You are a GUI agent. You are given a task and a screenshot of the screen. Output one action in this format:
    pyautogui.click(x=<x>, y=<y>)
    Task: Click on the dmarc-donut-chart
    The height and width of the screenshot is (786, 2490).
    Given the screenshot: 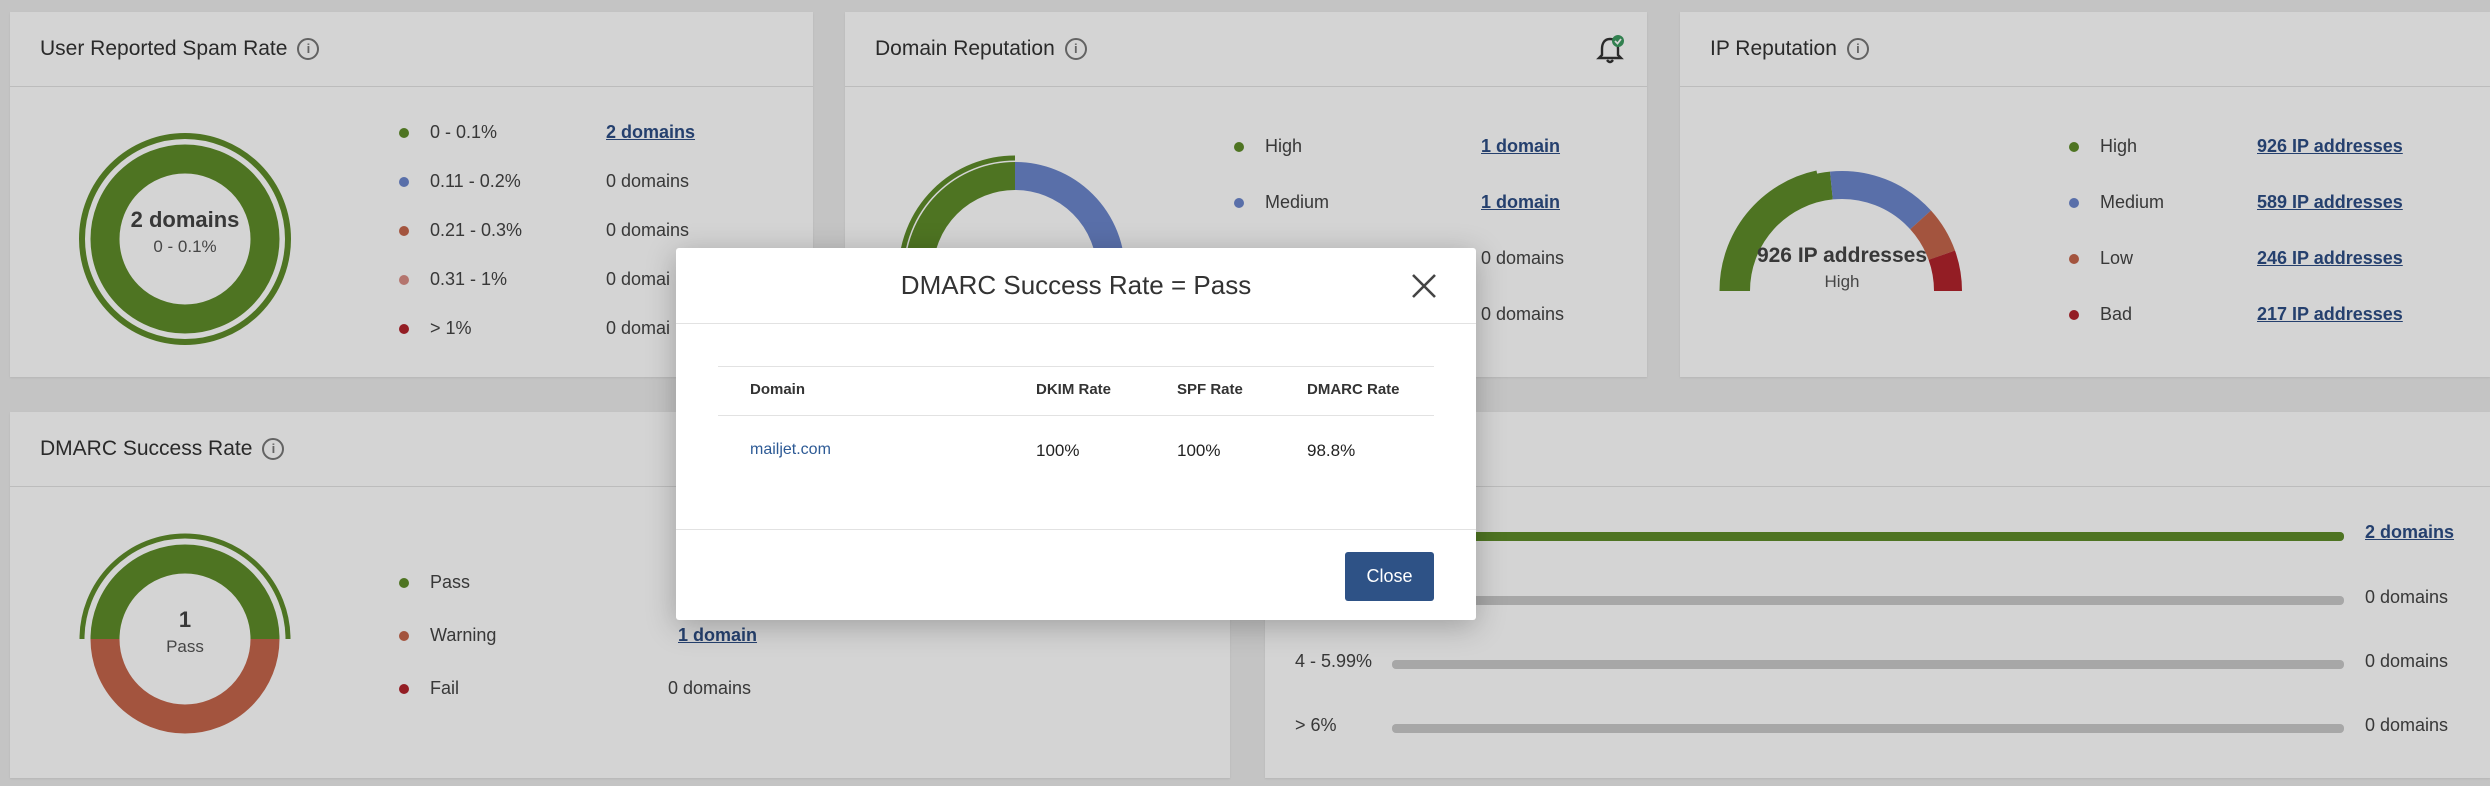 What is the action you would take?
    pyautogui.click(x=185, y=633)
    